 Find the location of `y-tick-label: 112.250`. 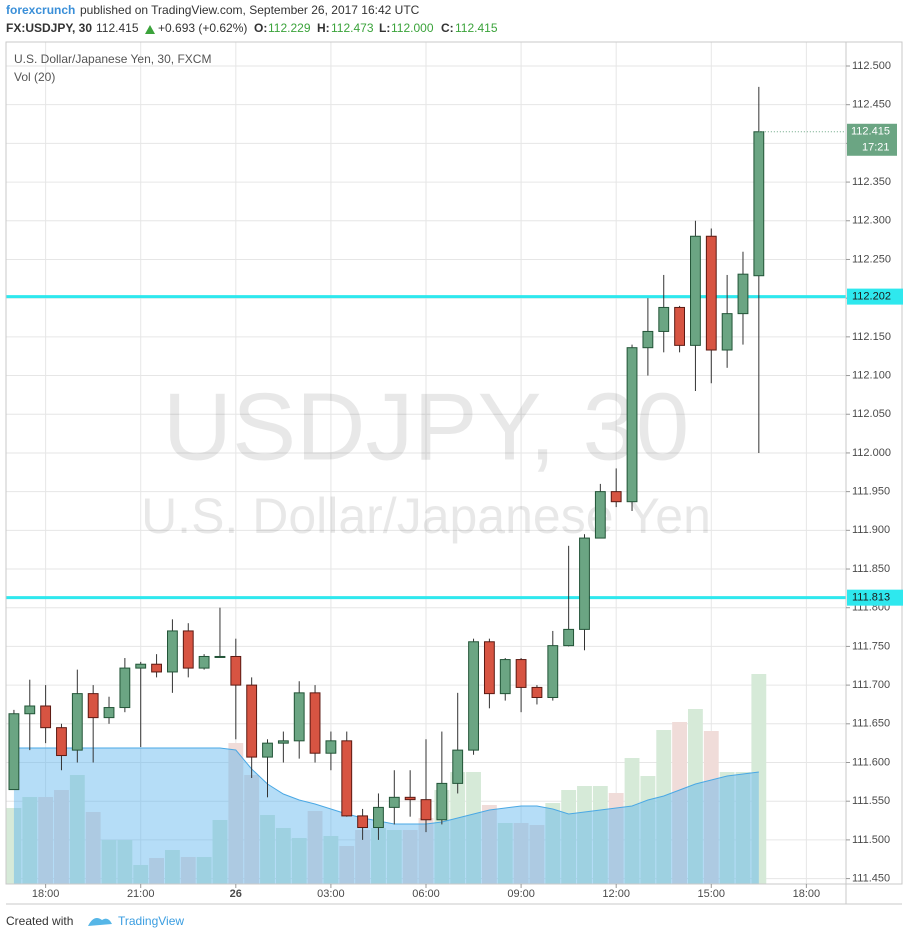

y-tick-label: 112.250 is located at coordinates (871, 259).